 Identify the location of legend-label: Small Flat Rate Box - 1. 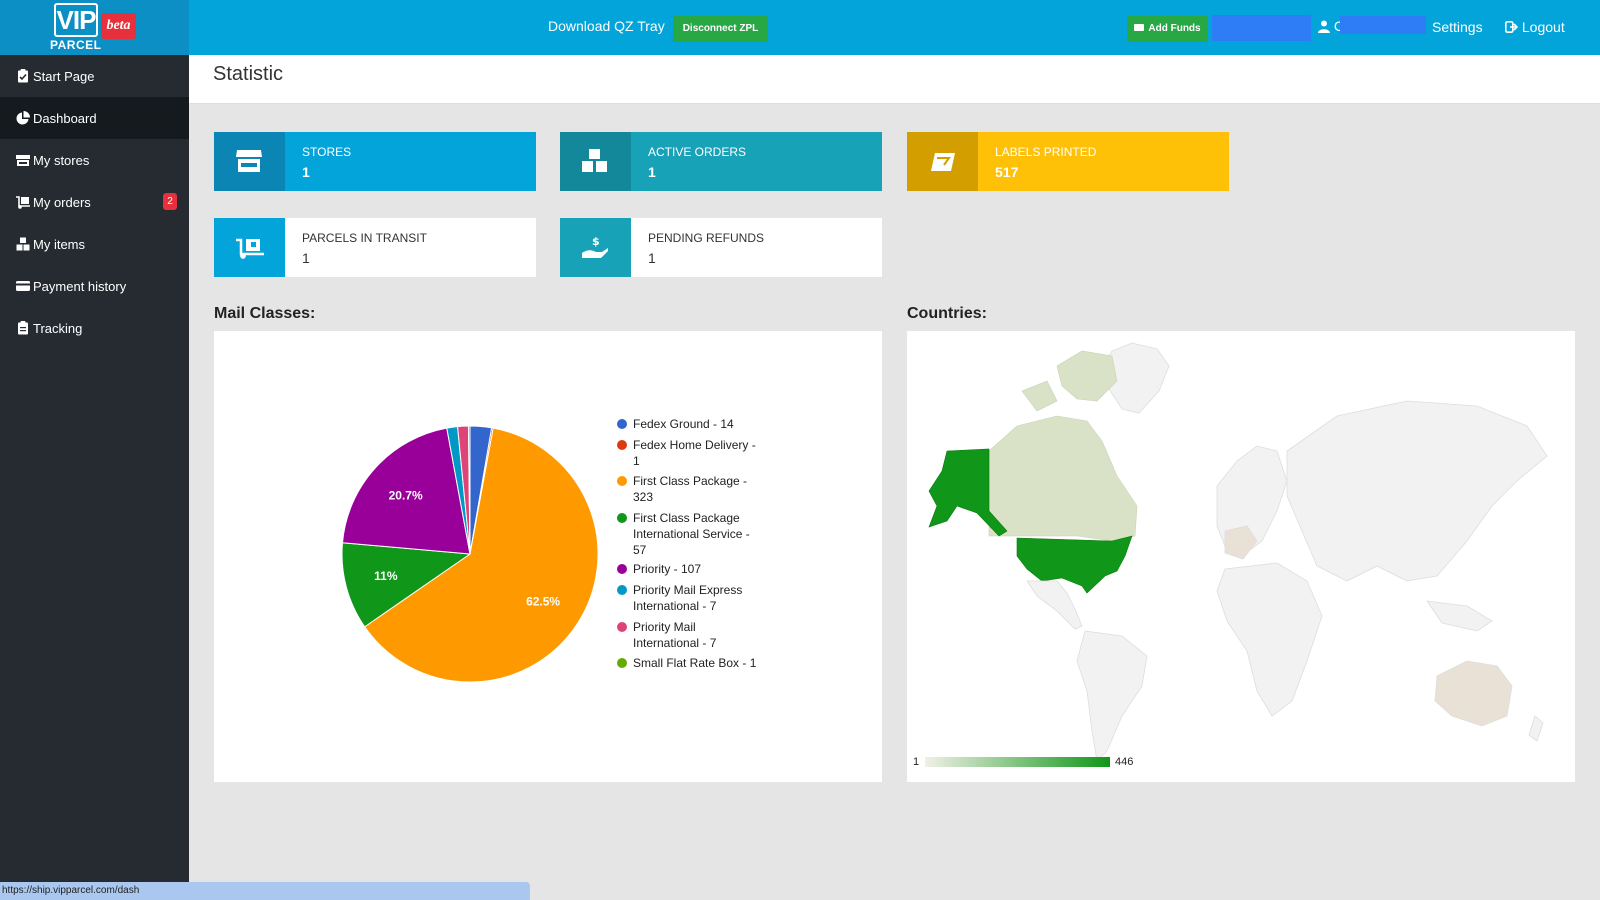
(695, 663).